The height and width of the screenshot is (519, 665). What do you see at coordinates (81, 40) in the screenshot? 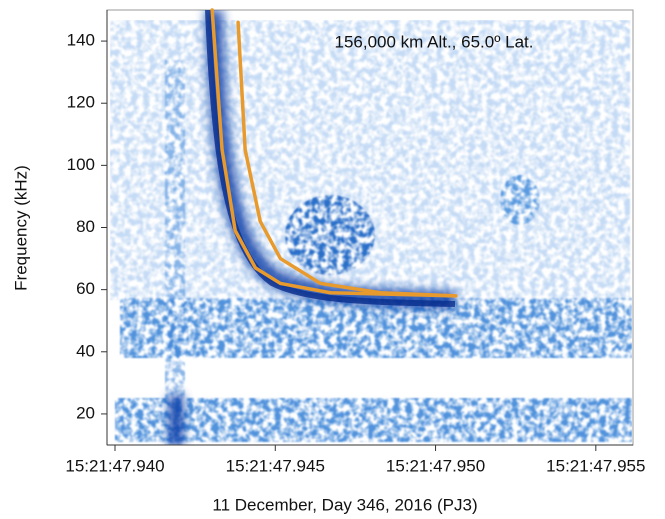
I see `y-tick-label: 140` at bounding box center [81, 40].